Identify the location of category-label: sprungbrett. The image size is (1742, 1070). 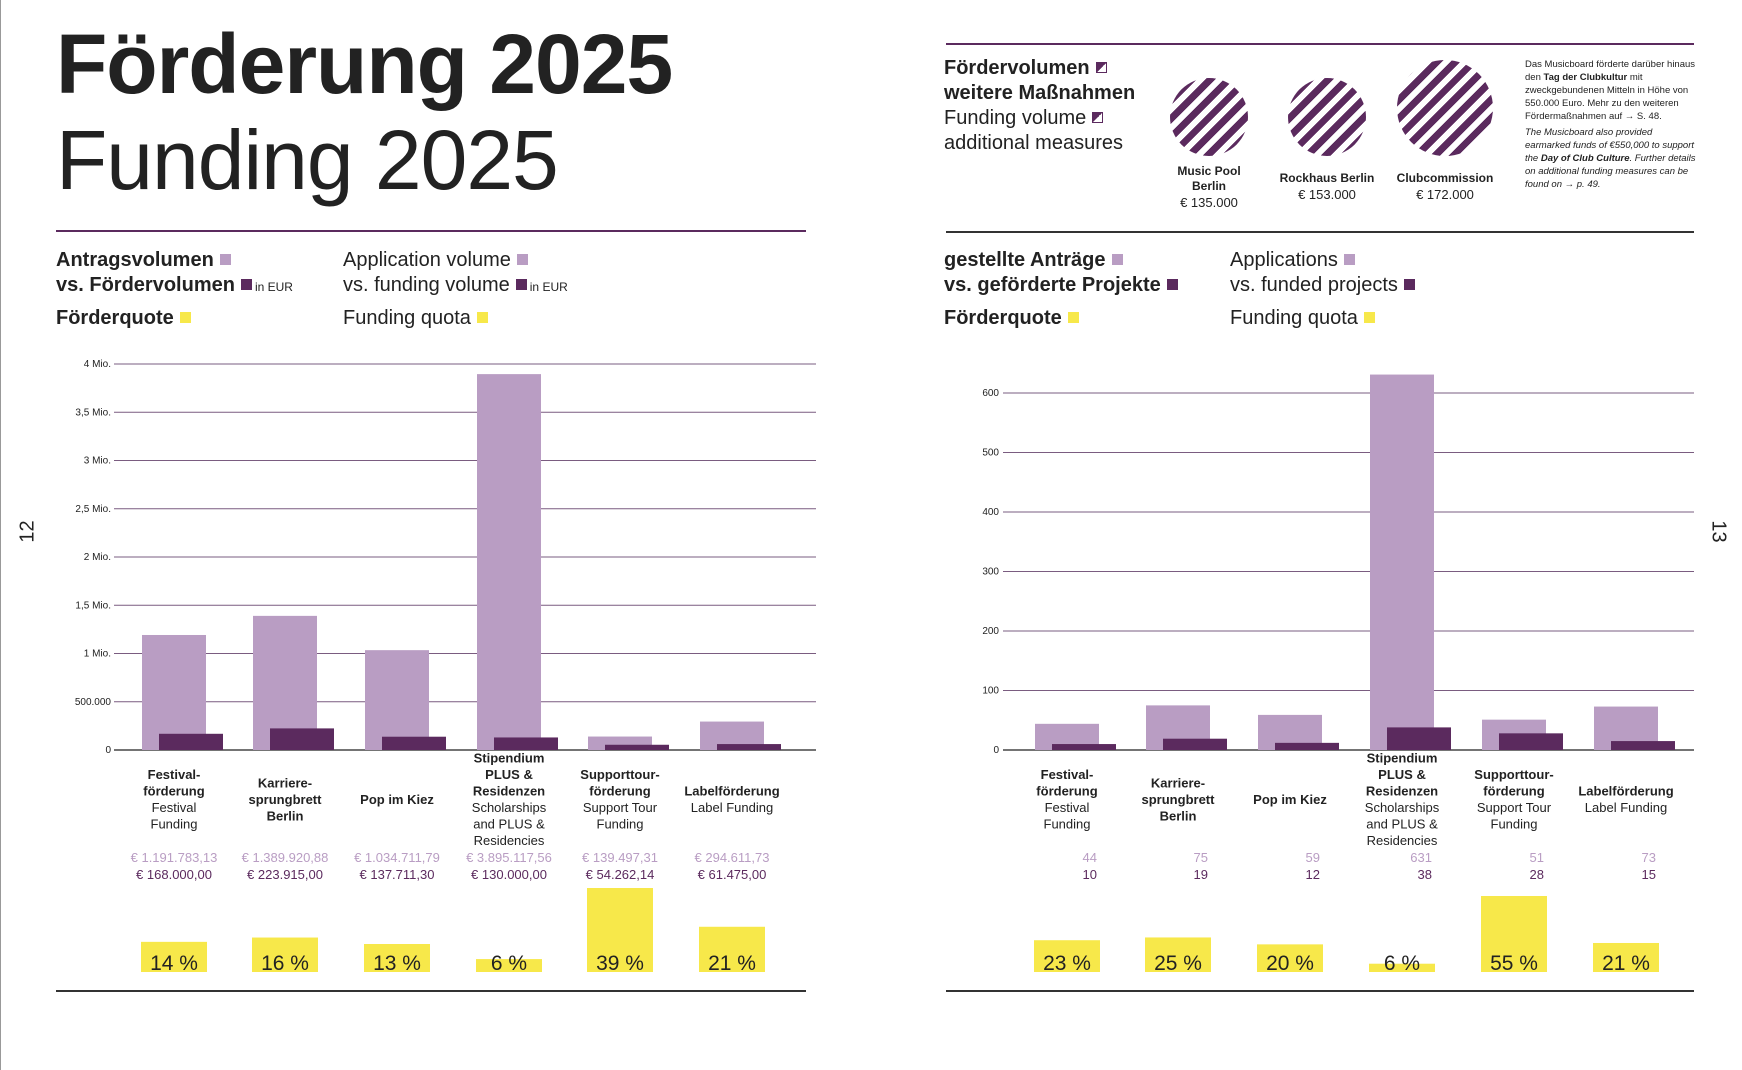
(1179, 799).